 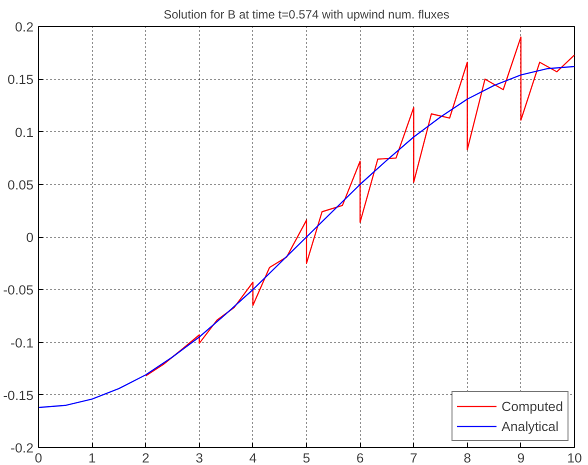 I want to click on legend-label: Analytical, so click(x=530, y=426).